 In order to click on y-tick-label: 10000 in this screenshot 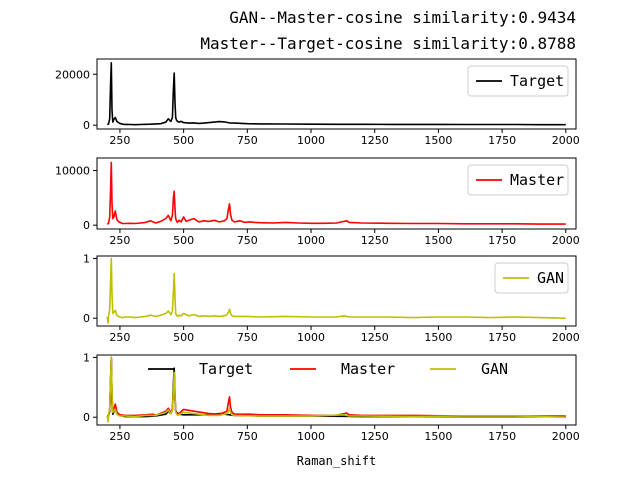, I will do `click(72, 171)`.